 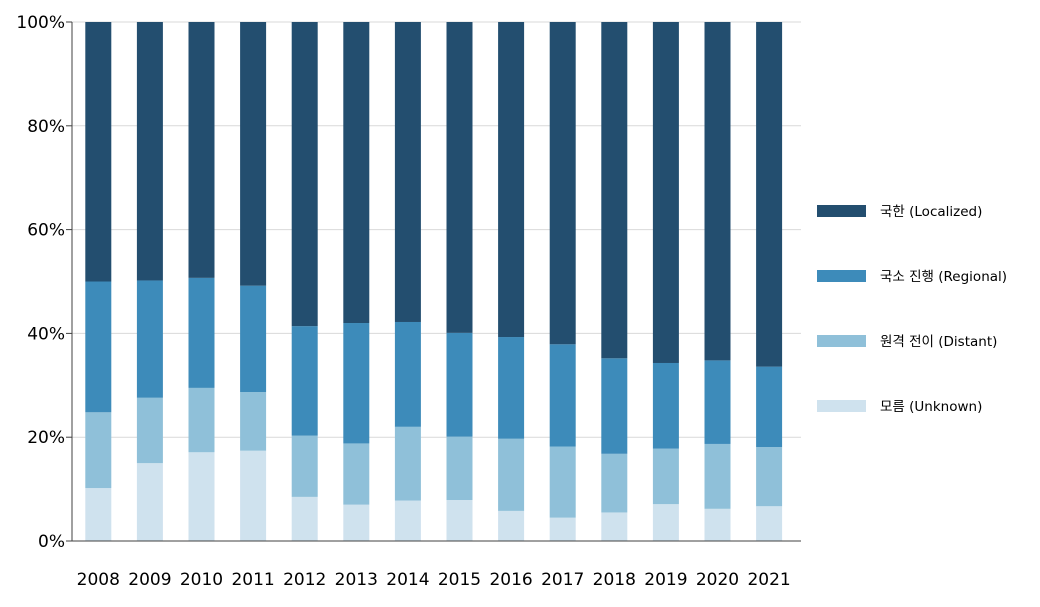 What do you see at coordinates (46, 127) in the screenshot?
I see `y-tick-label: 80%` at bounding box center [46, 127].